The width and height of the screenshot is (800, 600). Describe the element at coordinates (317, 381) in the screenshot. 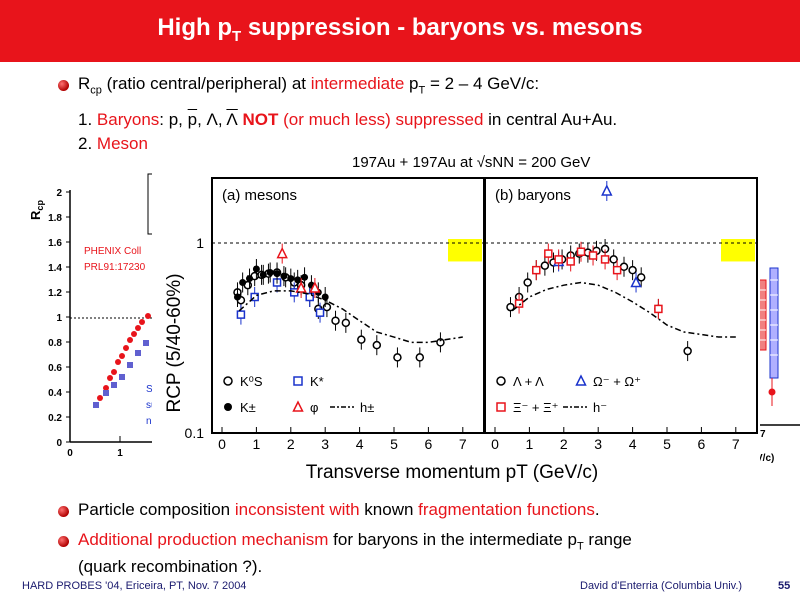

I see `legend-label: K*` at that location.